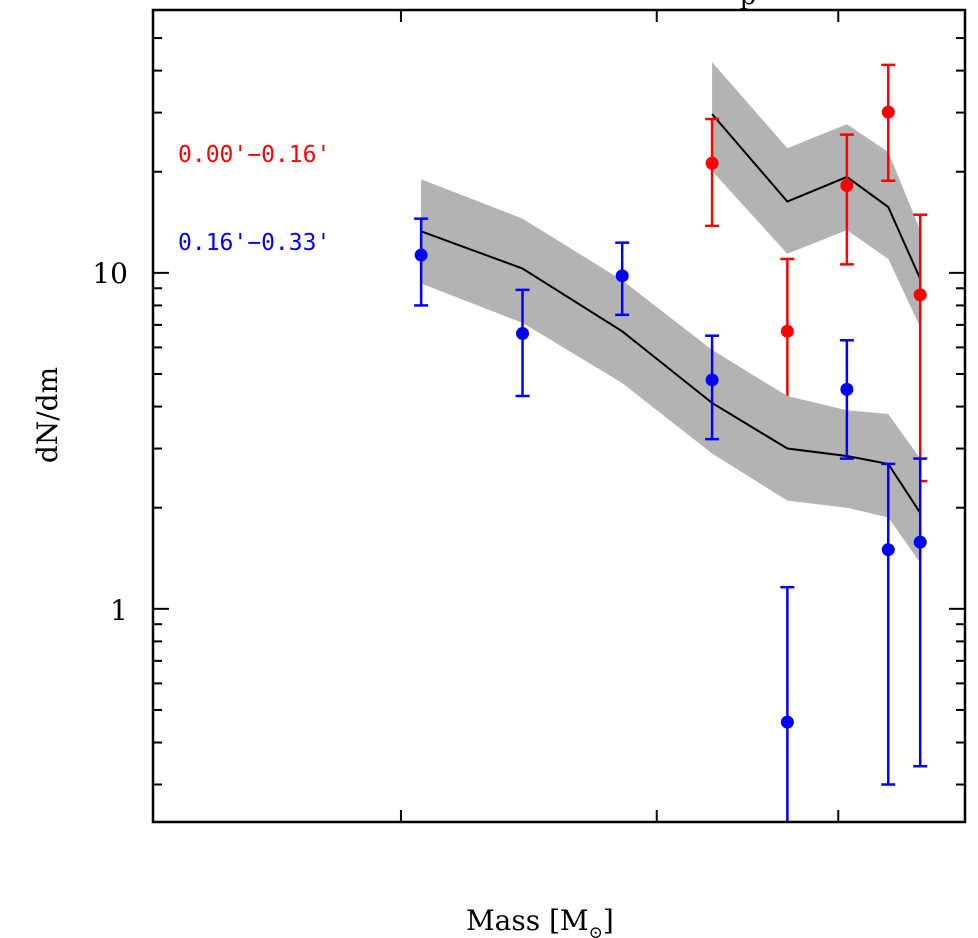 The width and height of the screenshot is (978, 938). What do you see at coordinates (119, 610) in the screenshot?
I see `y-tick-label-1: 1` at bounding box center [119, 610].